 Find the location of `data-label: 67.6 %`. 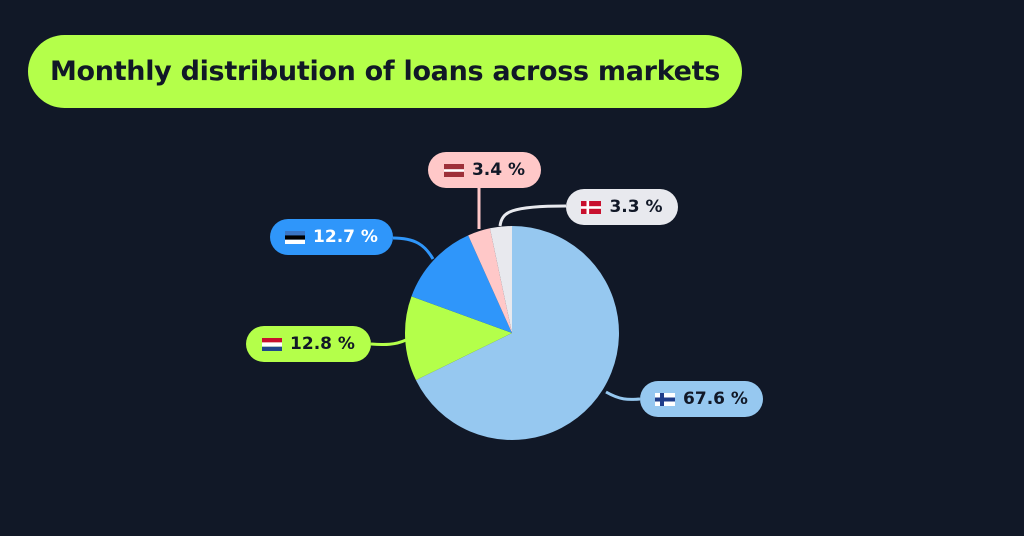

data-label: 67.6 % is located at coordinates (701, 399).